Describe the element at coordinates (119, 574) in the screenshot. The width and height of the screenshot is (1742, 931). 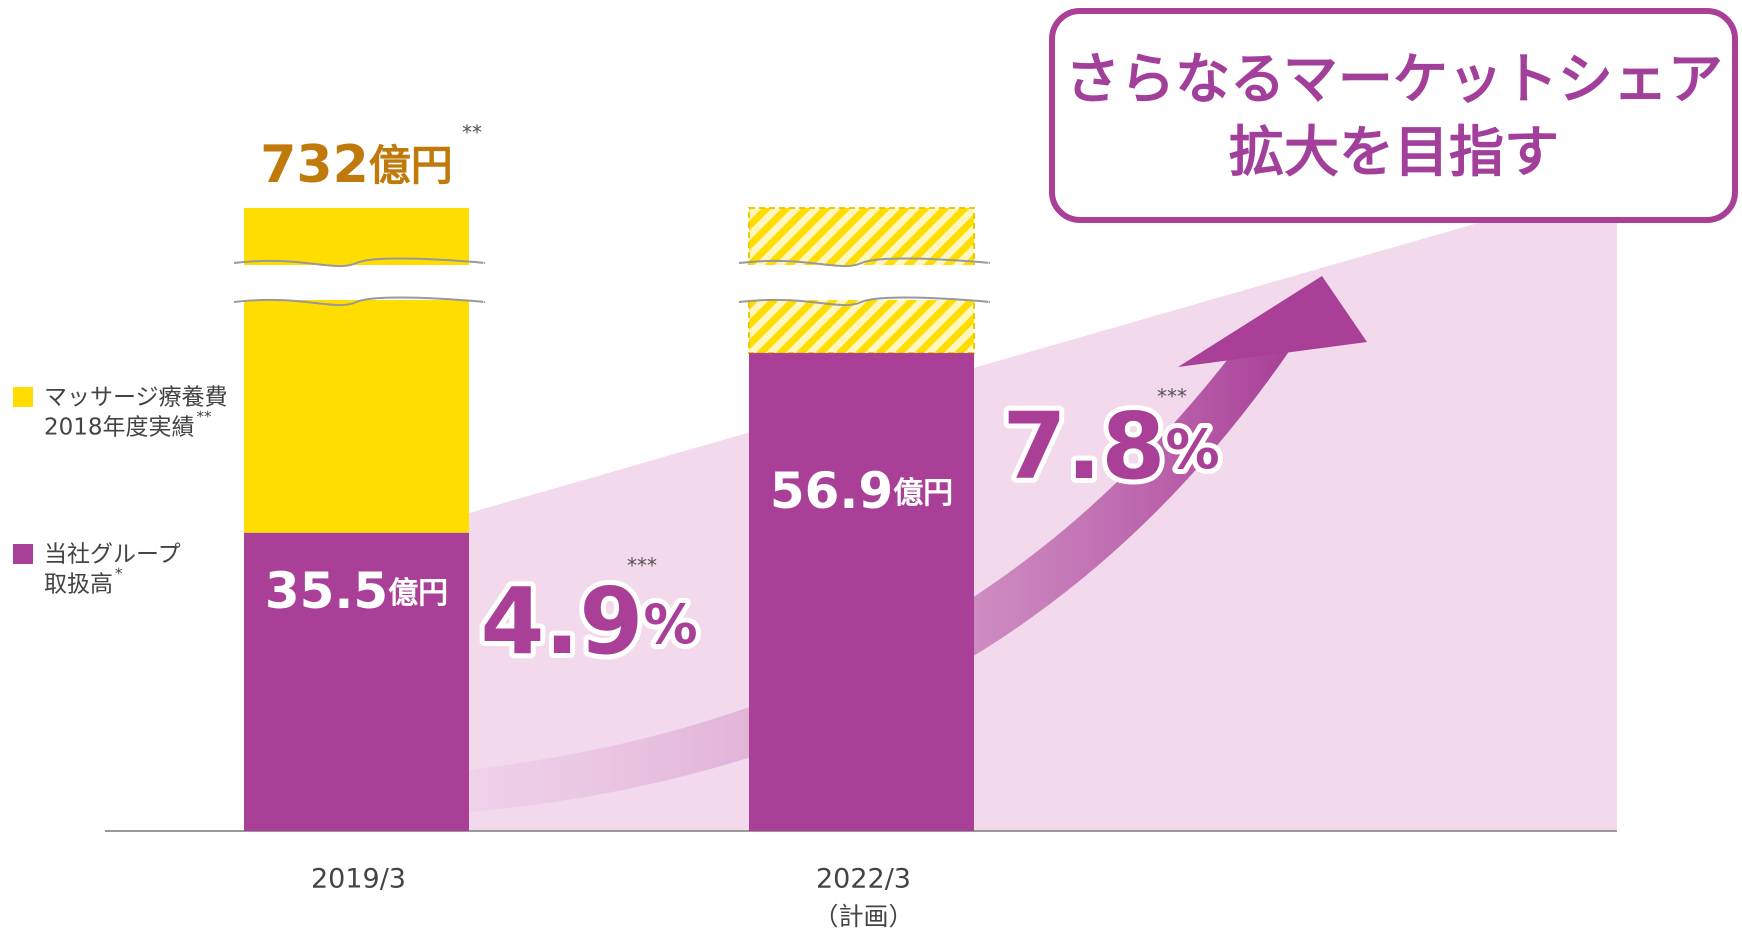
I see `legend-note: *` at that location.